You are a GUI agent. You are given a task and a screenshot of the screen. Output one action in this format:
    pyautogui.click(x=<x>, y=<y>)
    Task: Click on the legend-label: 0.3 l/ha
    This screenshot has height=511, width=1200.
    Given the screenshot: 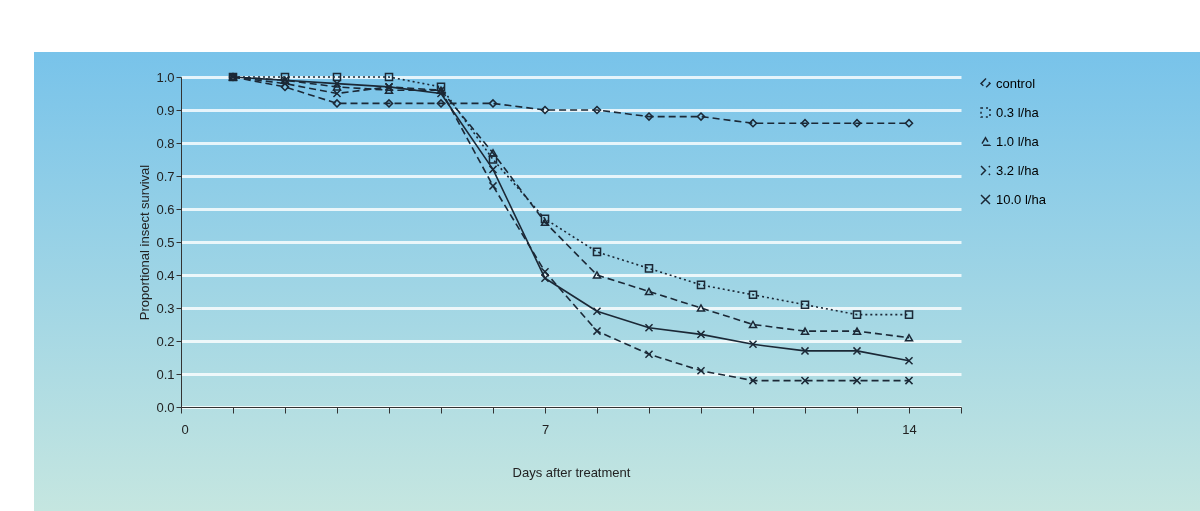 What is the action you would take?
    pyautogui.click(x=1018, y=112)
    